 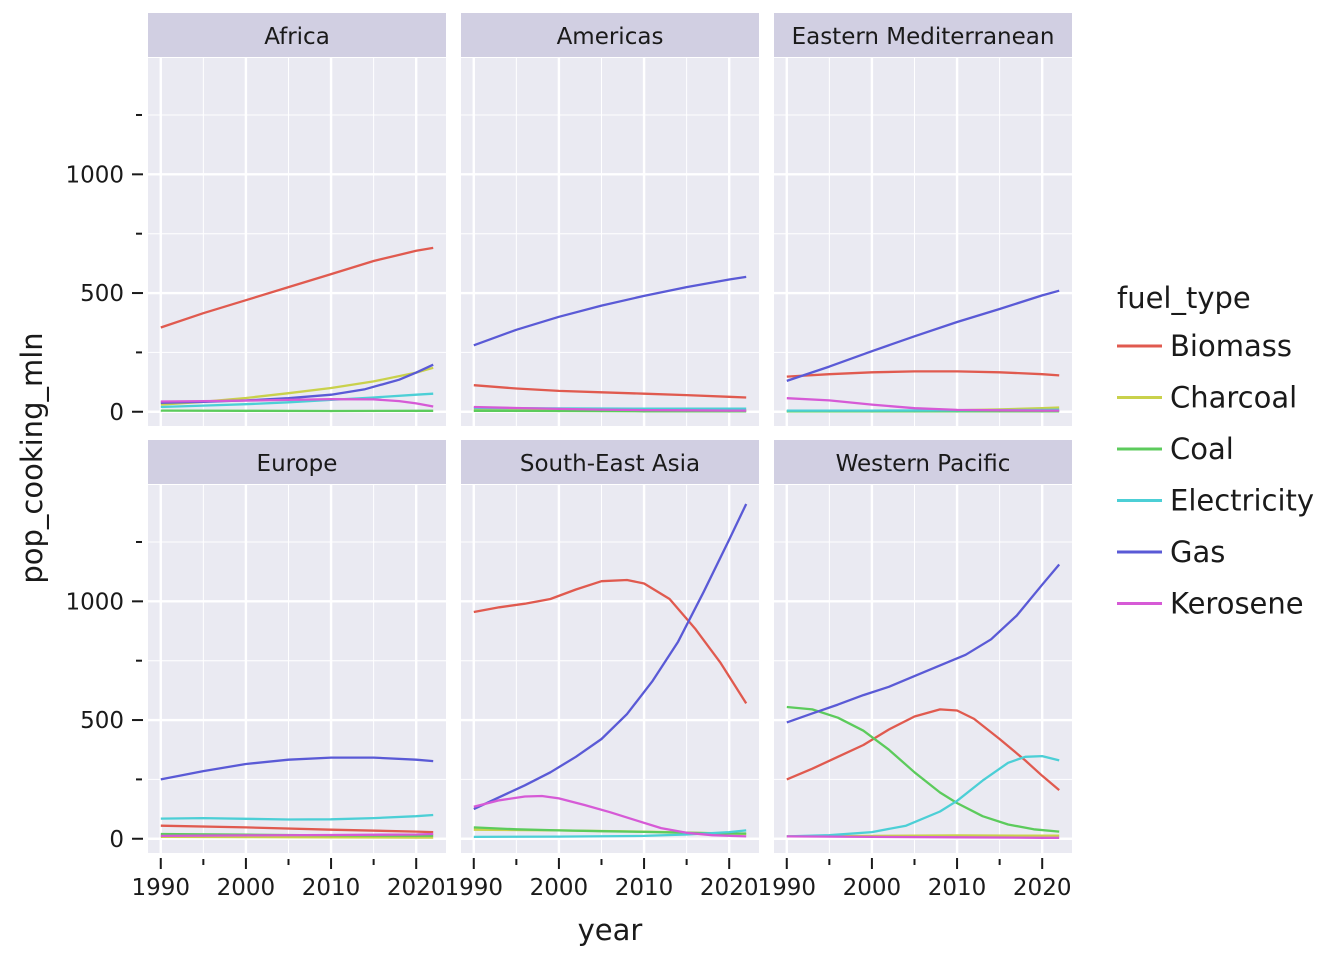 I want to click on panel-background-africa, so click(x=297, y=242).